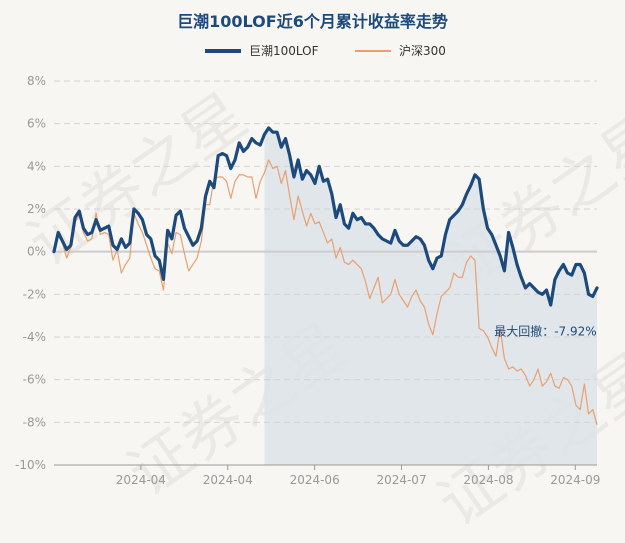 The image size is (625, 543). I want to click on y-tick-label: 4%, so click(36, 166).